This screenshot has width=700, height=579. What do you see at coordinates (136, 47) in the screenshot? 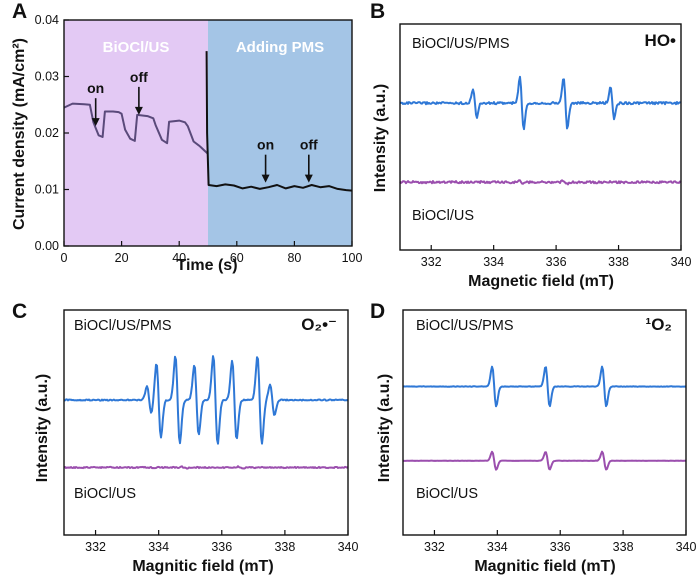
I see `region-label-biocl-us: BiOCl/US` at bounding box center [136, 47].